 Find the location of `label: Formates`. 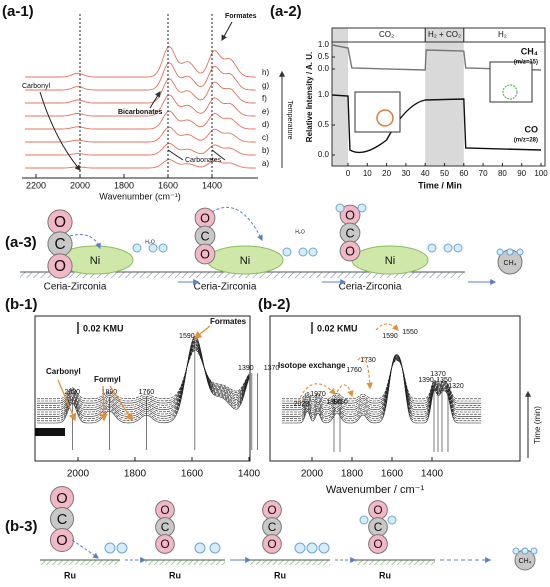

label: Formates is located at coordinates (228, 321).